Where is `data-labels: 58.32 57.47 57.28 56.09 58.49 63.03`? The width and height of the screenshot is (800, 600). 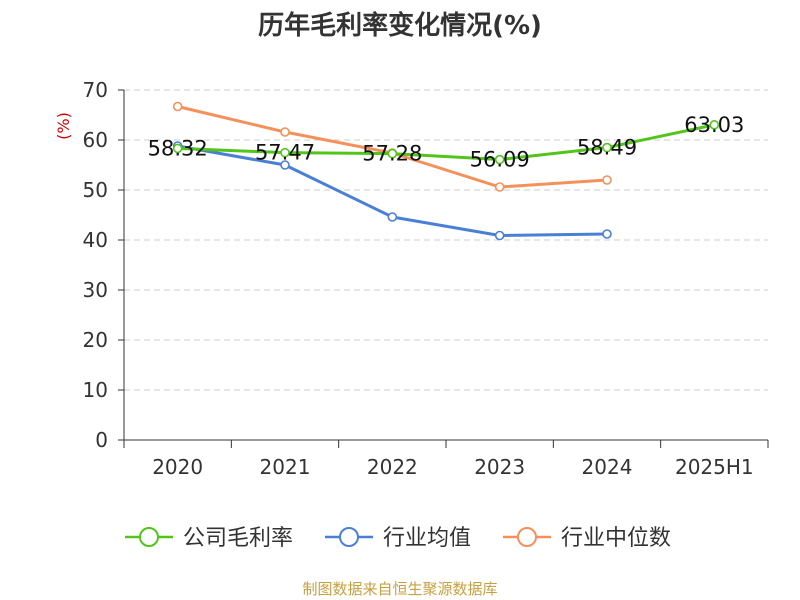 data-labels: 58.32 57.47 57.28 56.09 58.49 63.03 is located at coordinates (446, 142).